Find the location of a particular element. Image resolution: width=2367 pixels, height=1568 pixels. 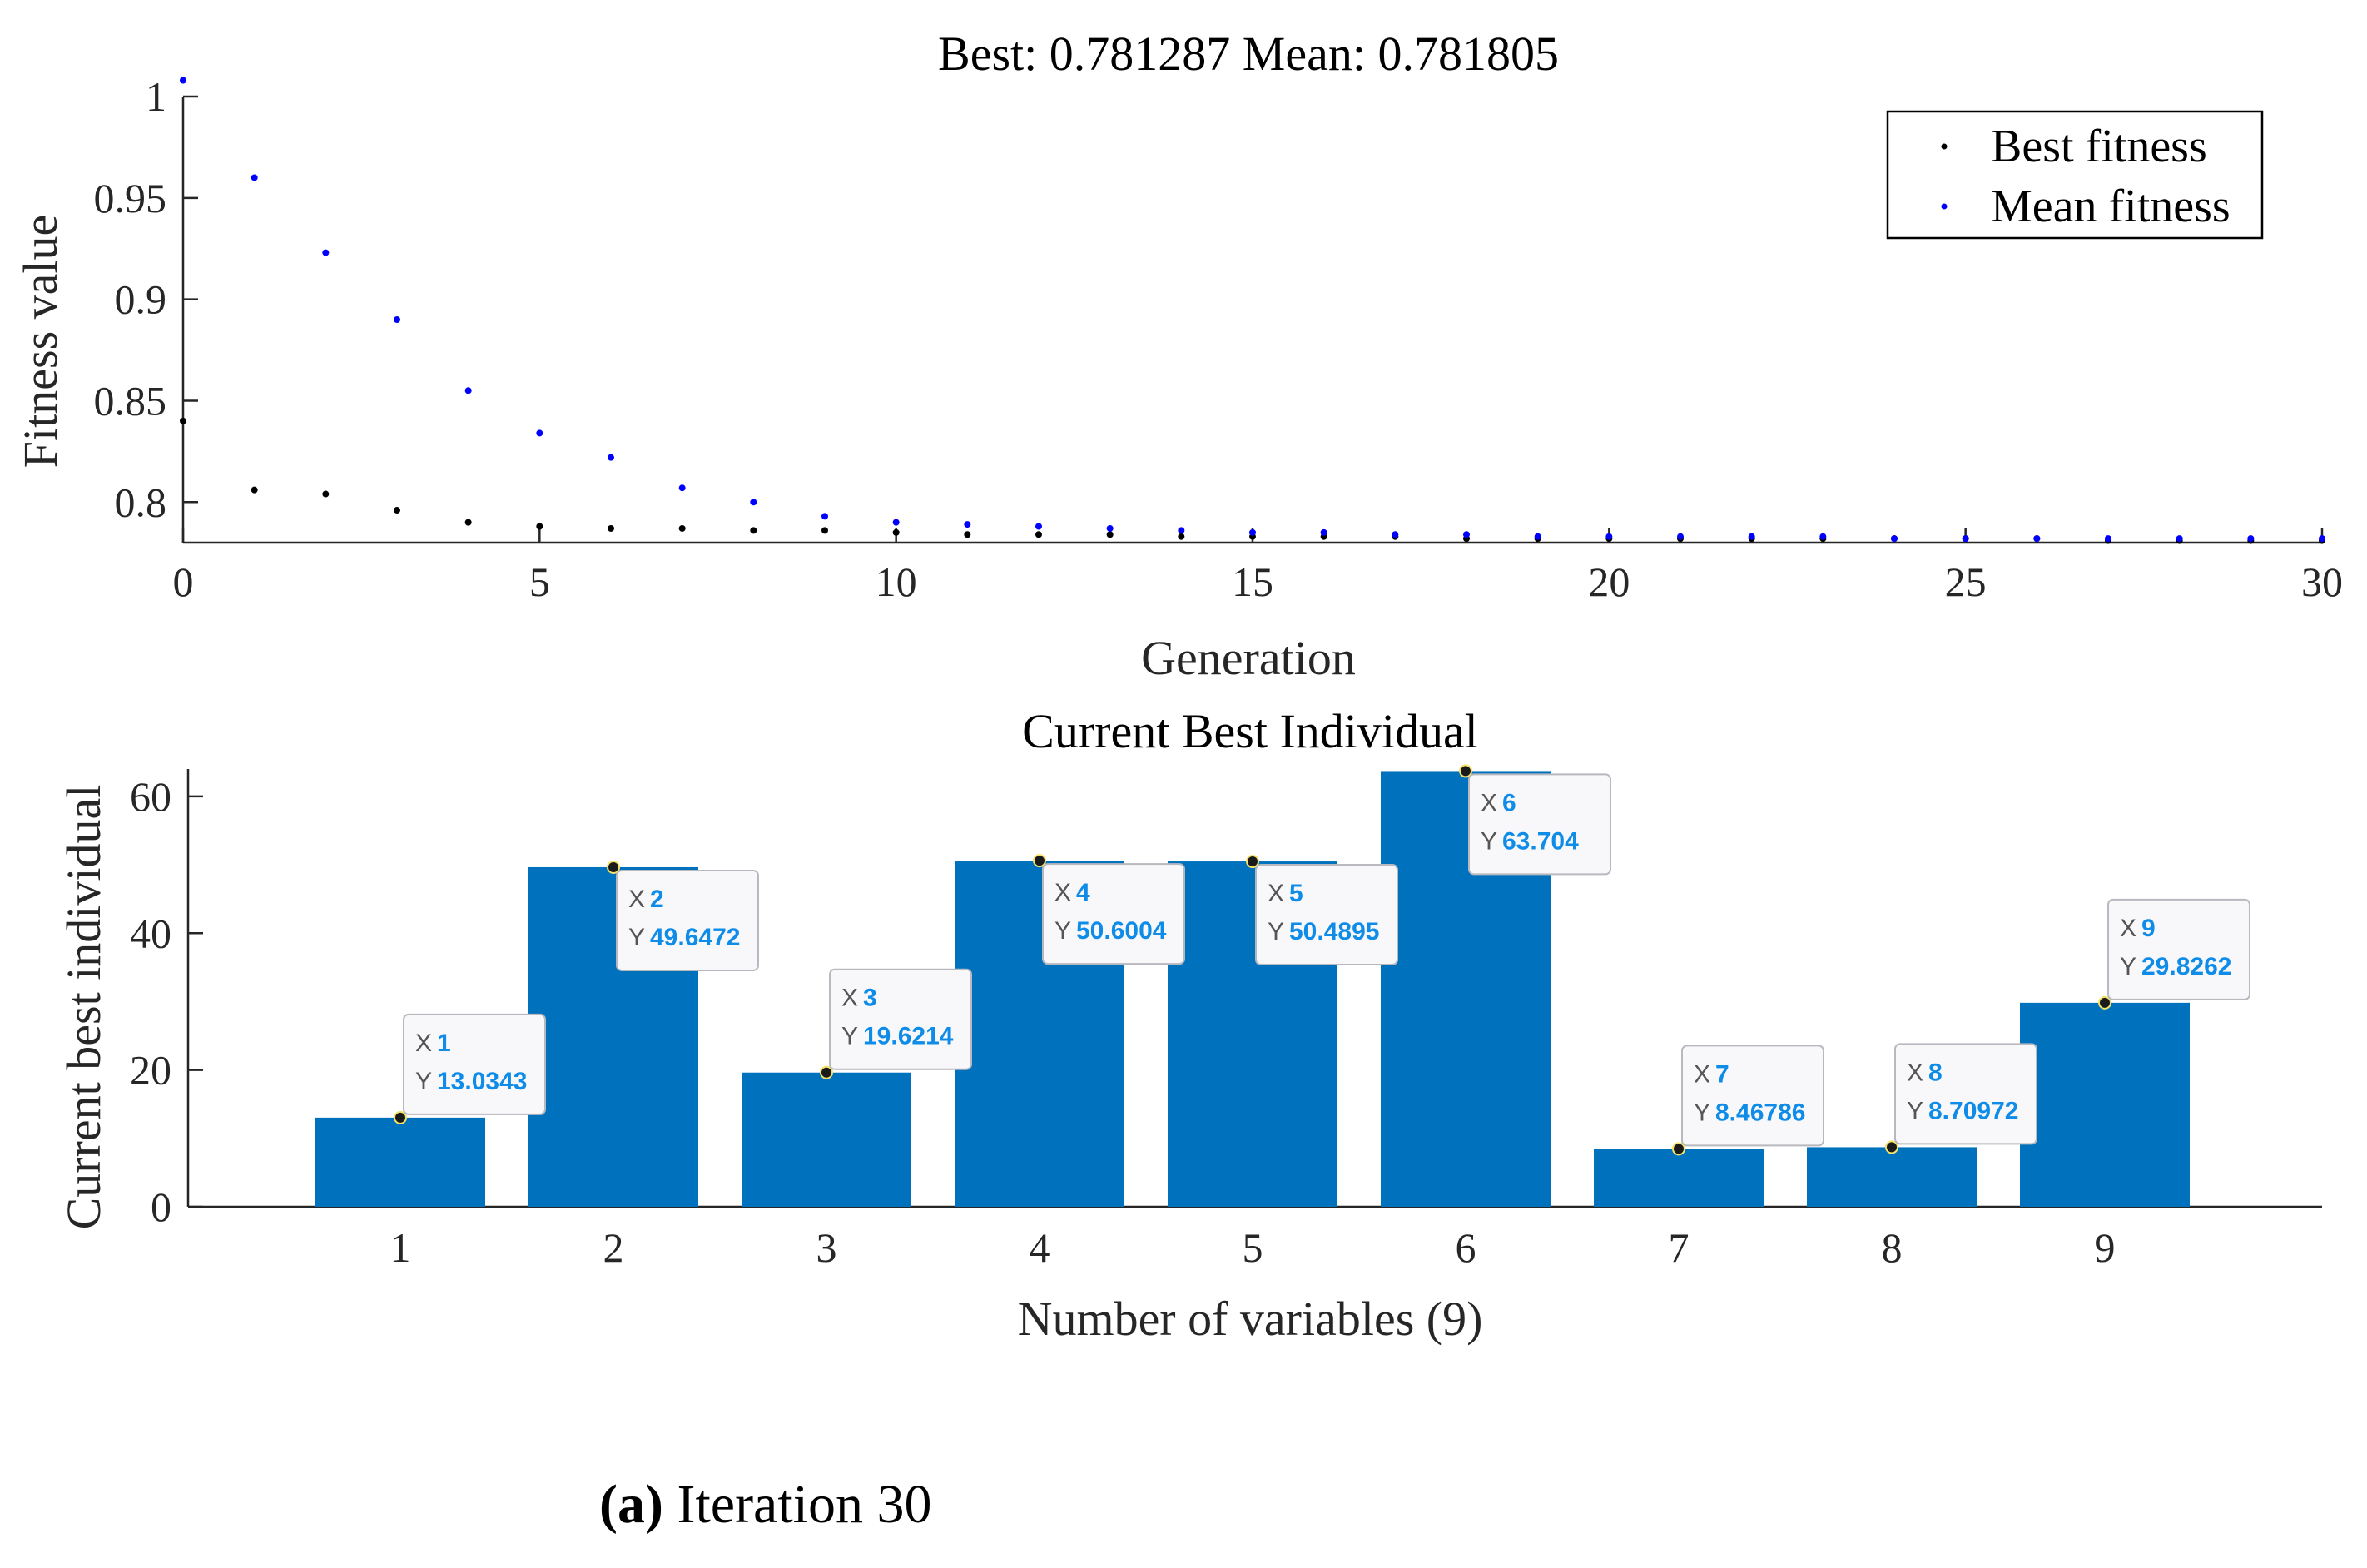

best-individual-chart-y-axis-label: Current best individual is located at coordinates (84, 1007).